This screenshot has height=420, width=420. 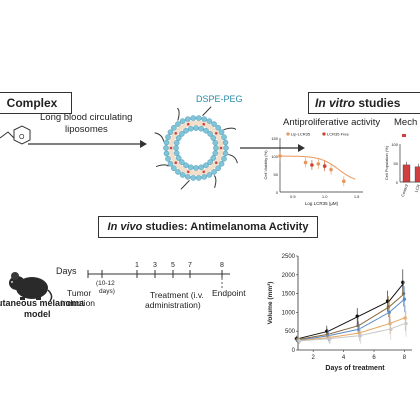 I want to click on x-tick-label: 0.5, so click(x=293, y=196).